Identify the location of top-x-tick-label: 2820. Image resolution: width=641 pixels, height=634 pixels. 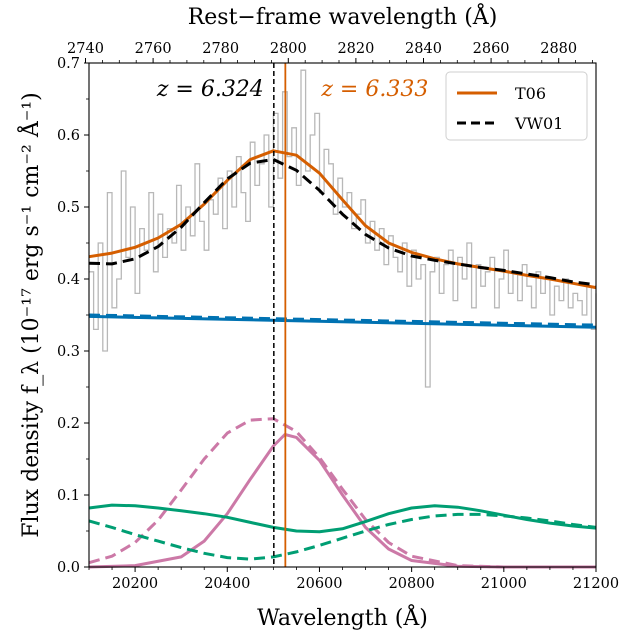
(355, 49).